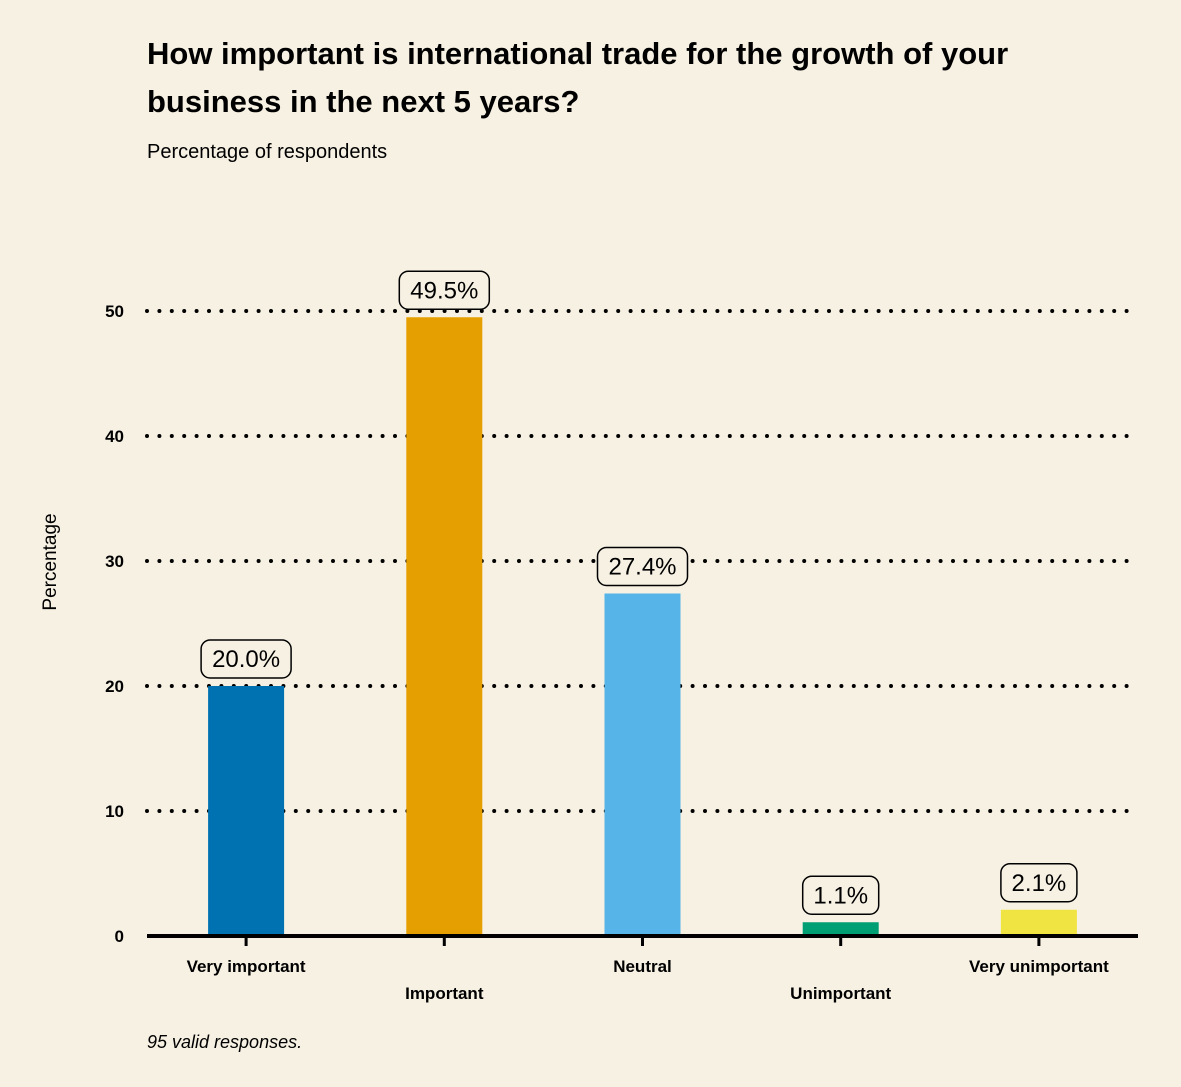 The height and width of the screenshot is (1087, 1181). I want to click on x-tick-label-2: Neutral, so click(642, 966).